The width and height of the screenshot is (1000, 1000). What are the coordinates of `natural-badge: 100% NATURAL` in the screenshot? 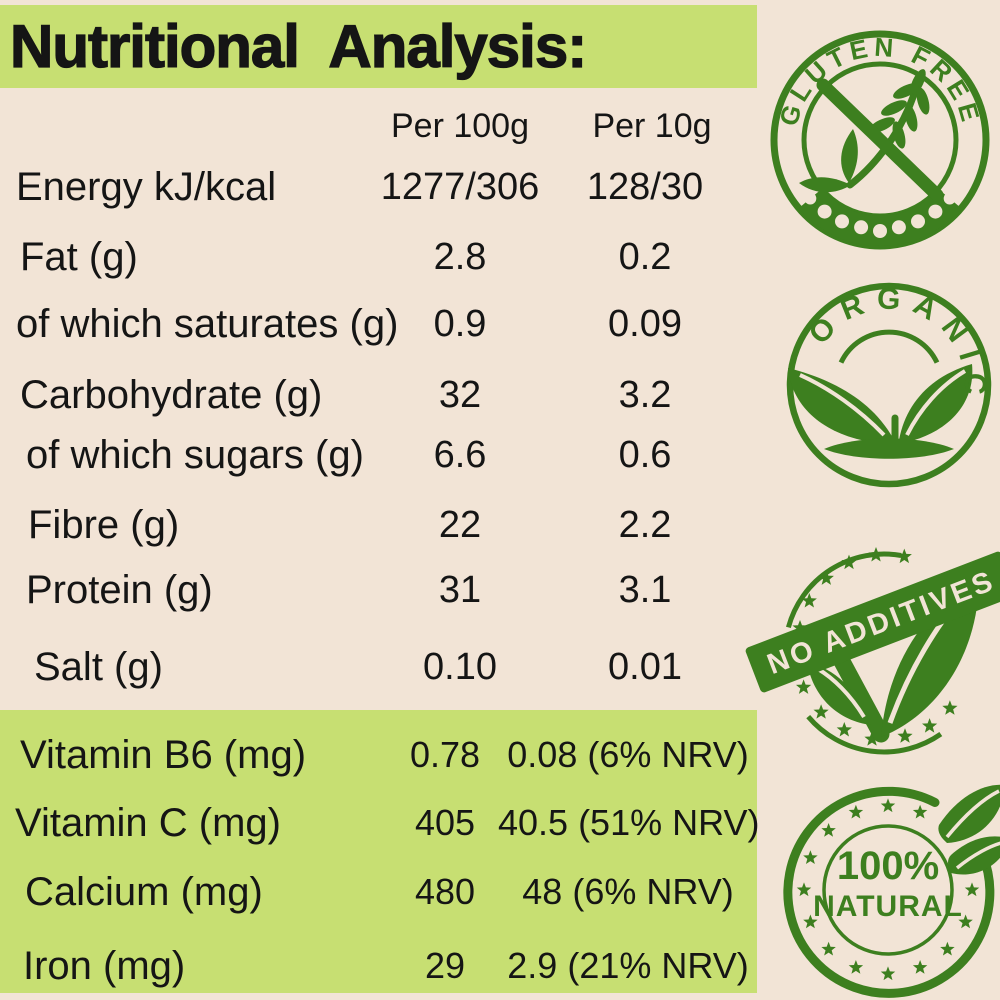 It's located at (886, 887).